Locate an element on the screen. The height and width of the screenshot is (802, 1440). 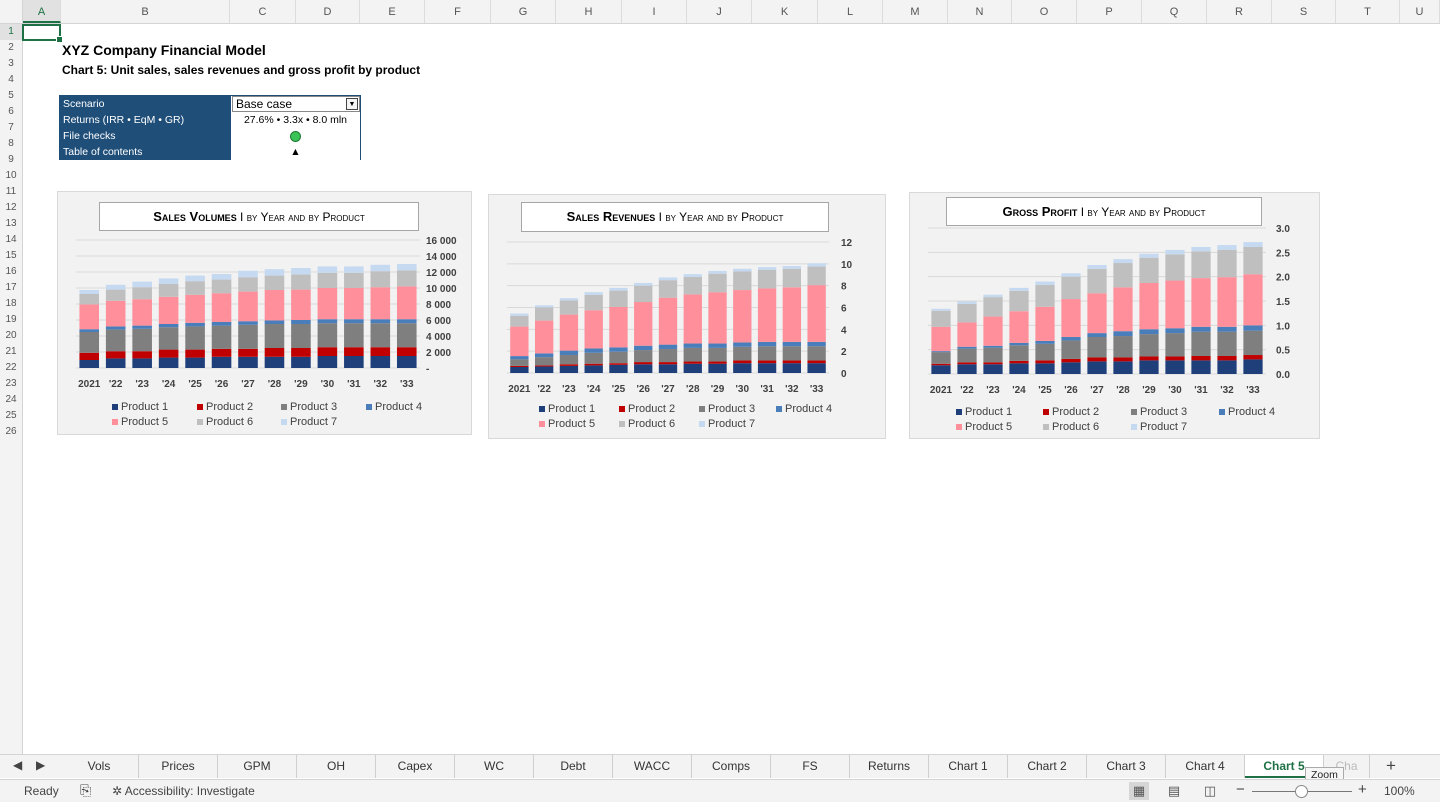
column-header-j: J is located at coordinates (719, 11).